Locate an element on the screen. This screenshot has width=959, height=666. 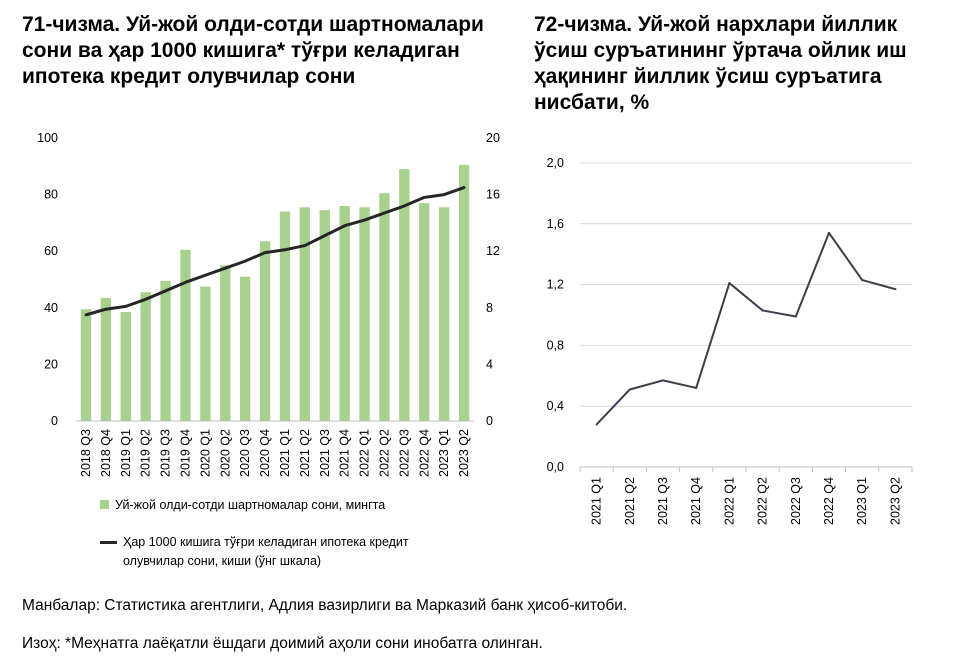
mortgage-point-2021-Q2 is located at coordinates (305, 245).